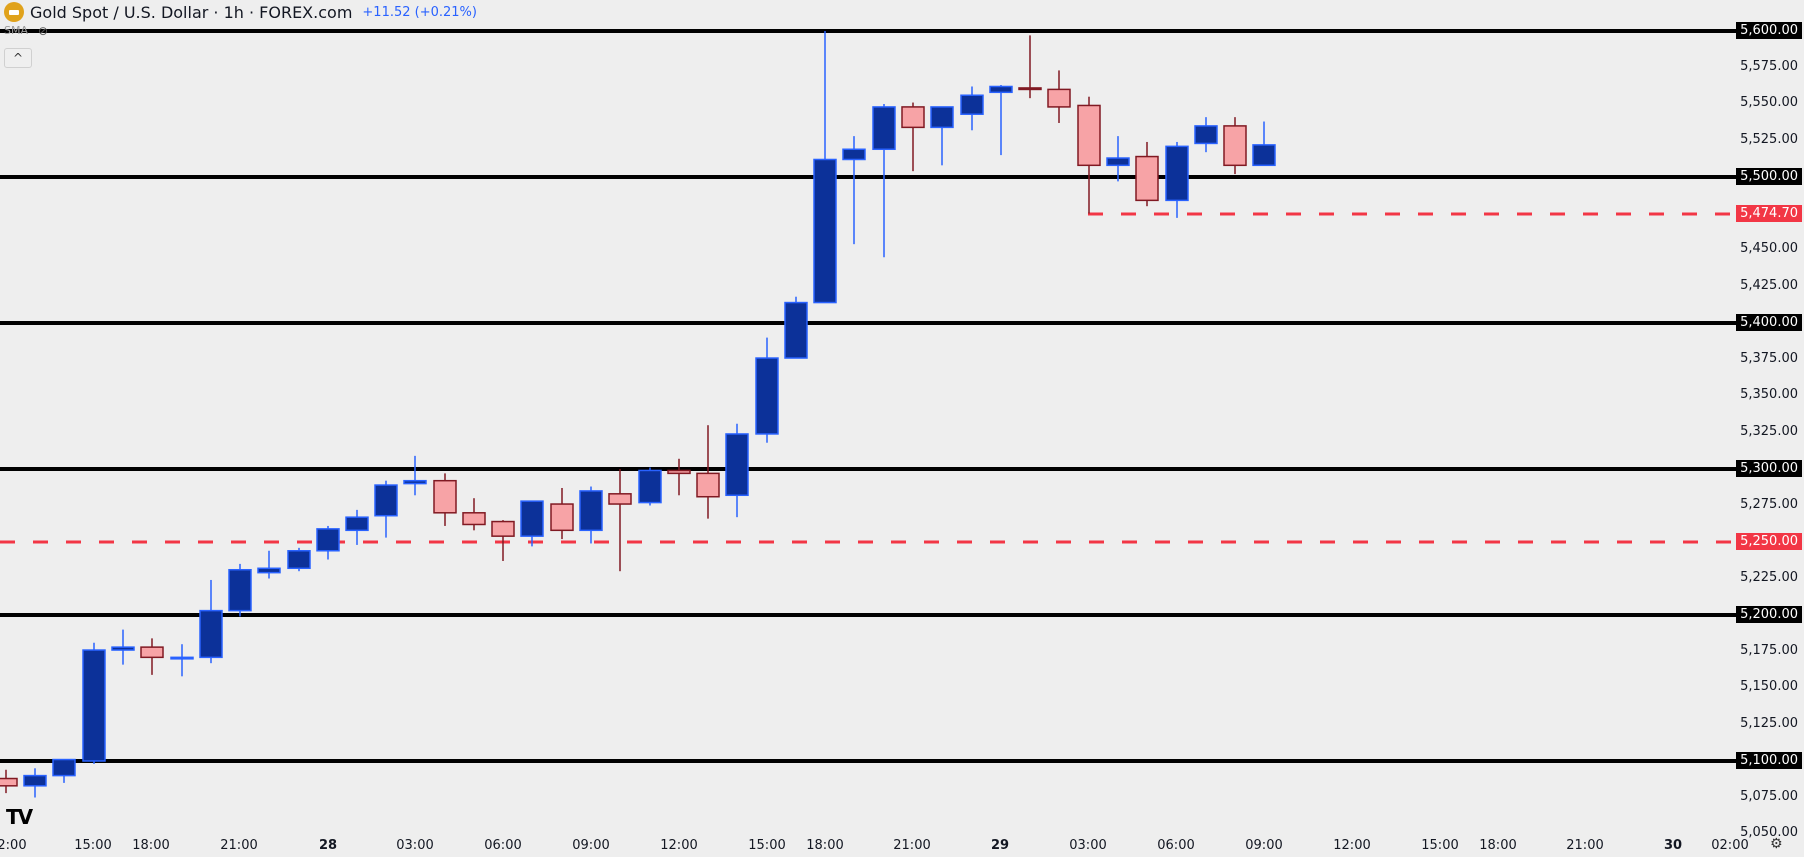 This screenshot has height=857, width=1804. I want to click on price-axis-label: 5,474.70, so click(1769, 213).